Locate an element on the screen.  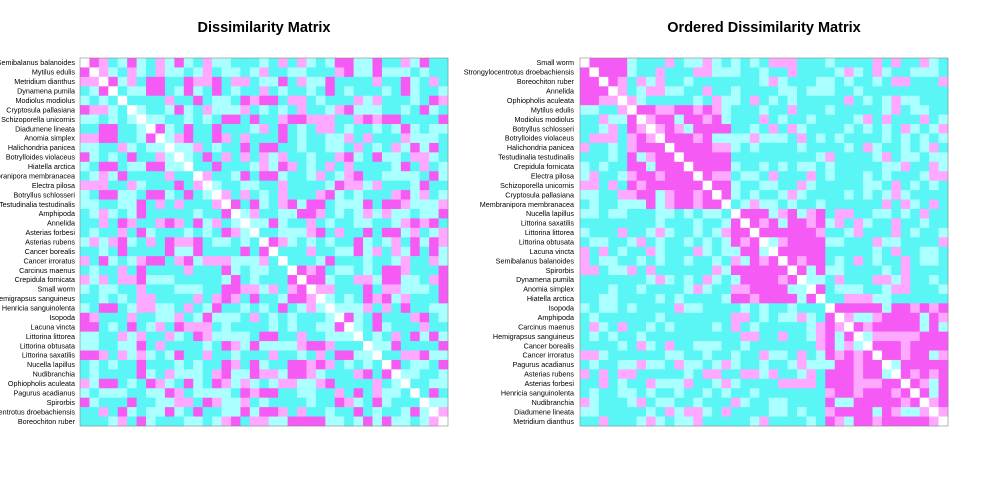
row-label: Membranipora membranacea is located at coordinates (37, 175).